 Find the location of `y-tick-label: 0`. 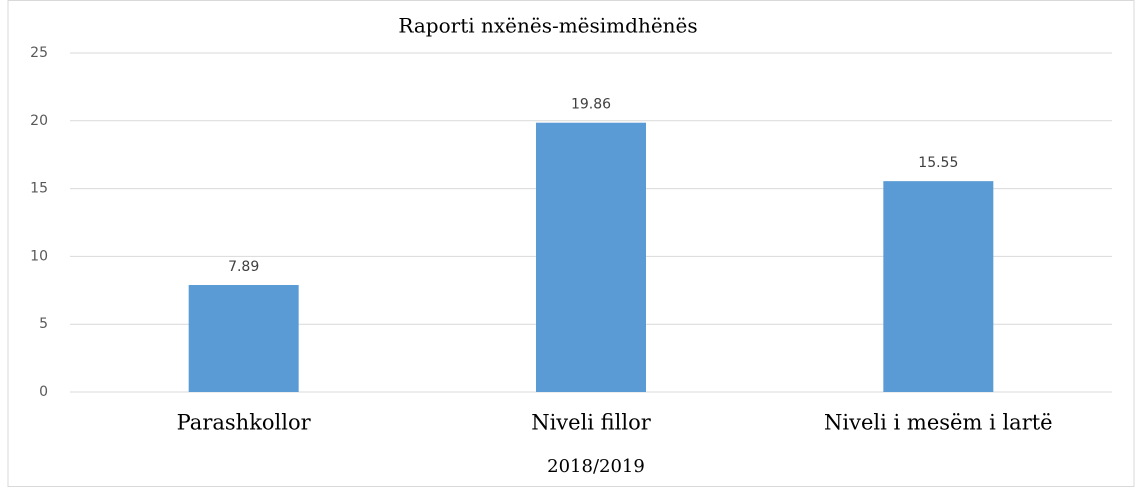

y-tick-label: 0 is located at coordinates (43, 392).